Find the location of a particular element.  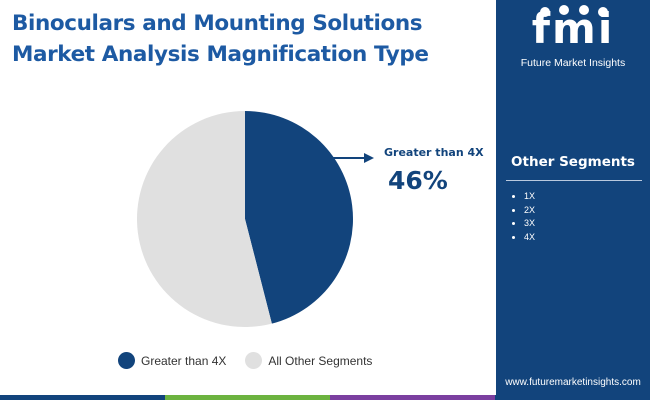

bottom-color-bar is located at coordinates (325, 397).